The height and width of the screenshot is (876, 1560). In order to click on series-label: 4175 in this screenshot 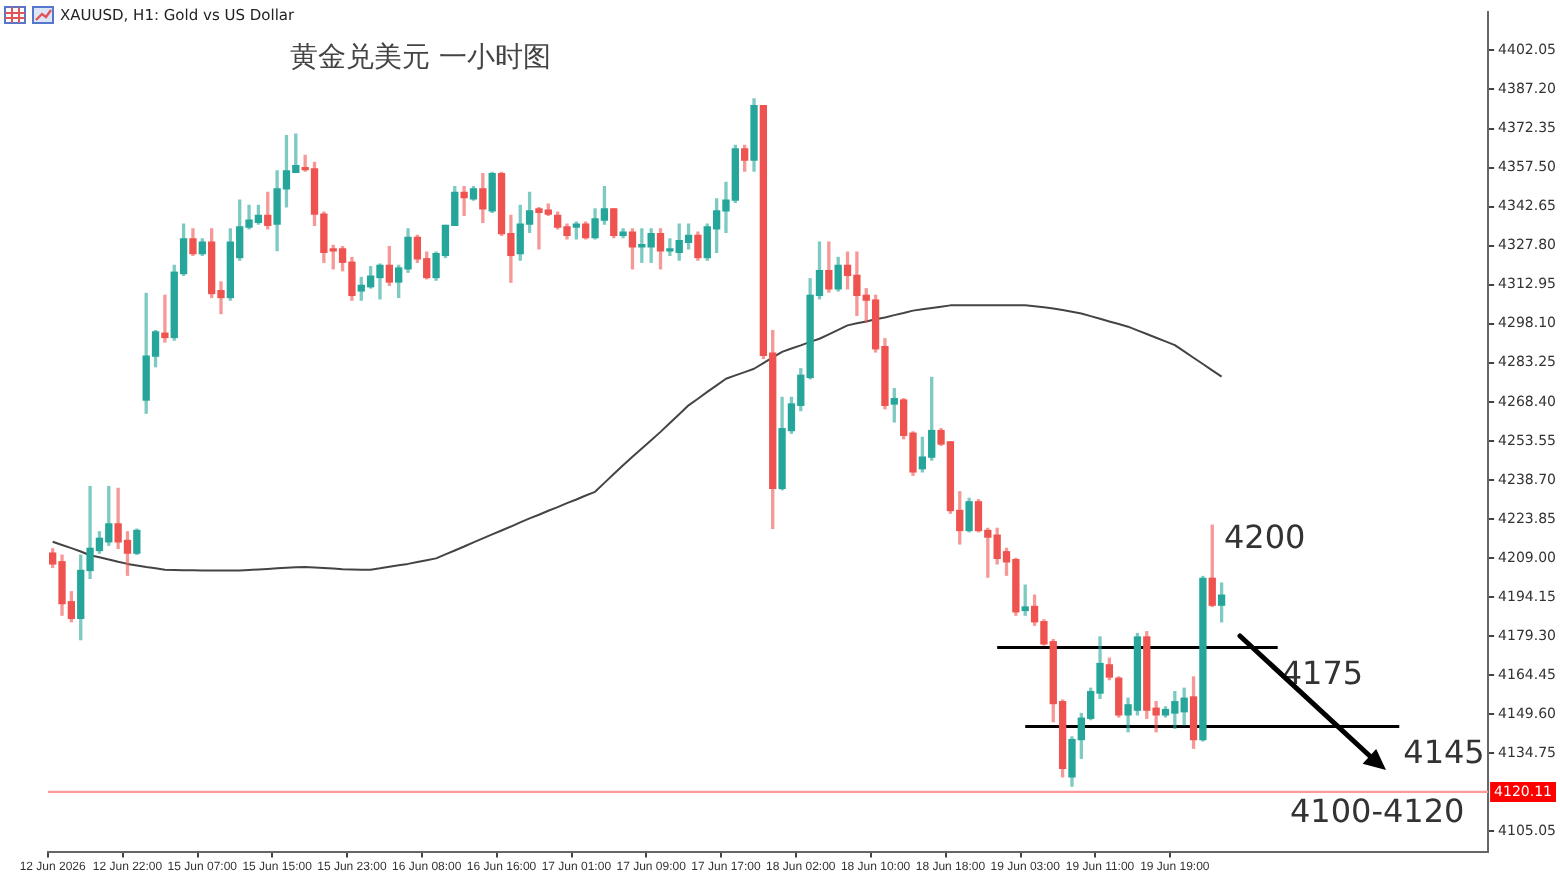, I will do `click(1322, 672)`.